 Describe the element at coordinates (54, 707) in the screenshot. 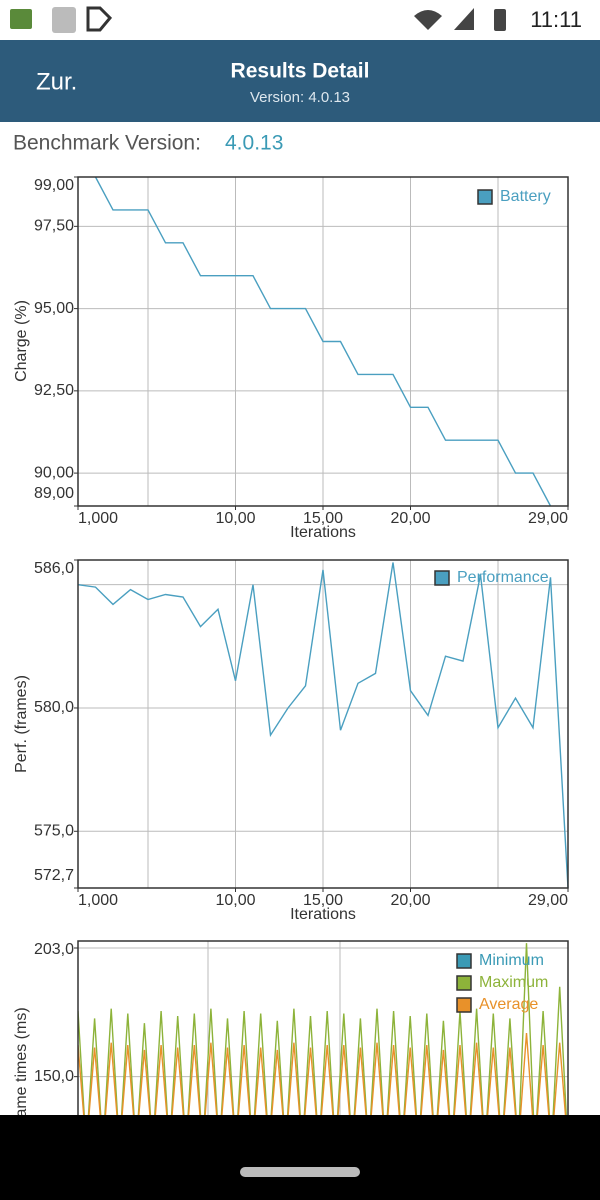

I see `y-tick-label: 580,0` at that location.